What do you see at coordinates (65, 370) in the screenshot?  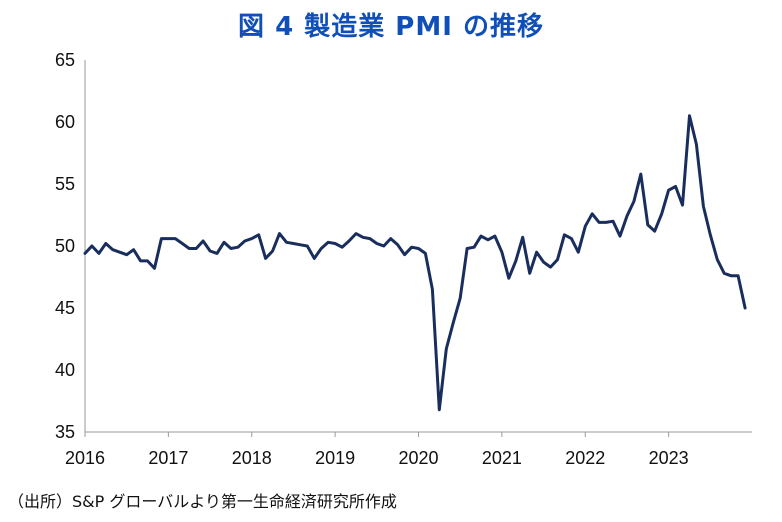 I see `y-tick-label: 40` at bounding box center [65, 370].